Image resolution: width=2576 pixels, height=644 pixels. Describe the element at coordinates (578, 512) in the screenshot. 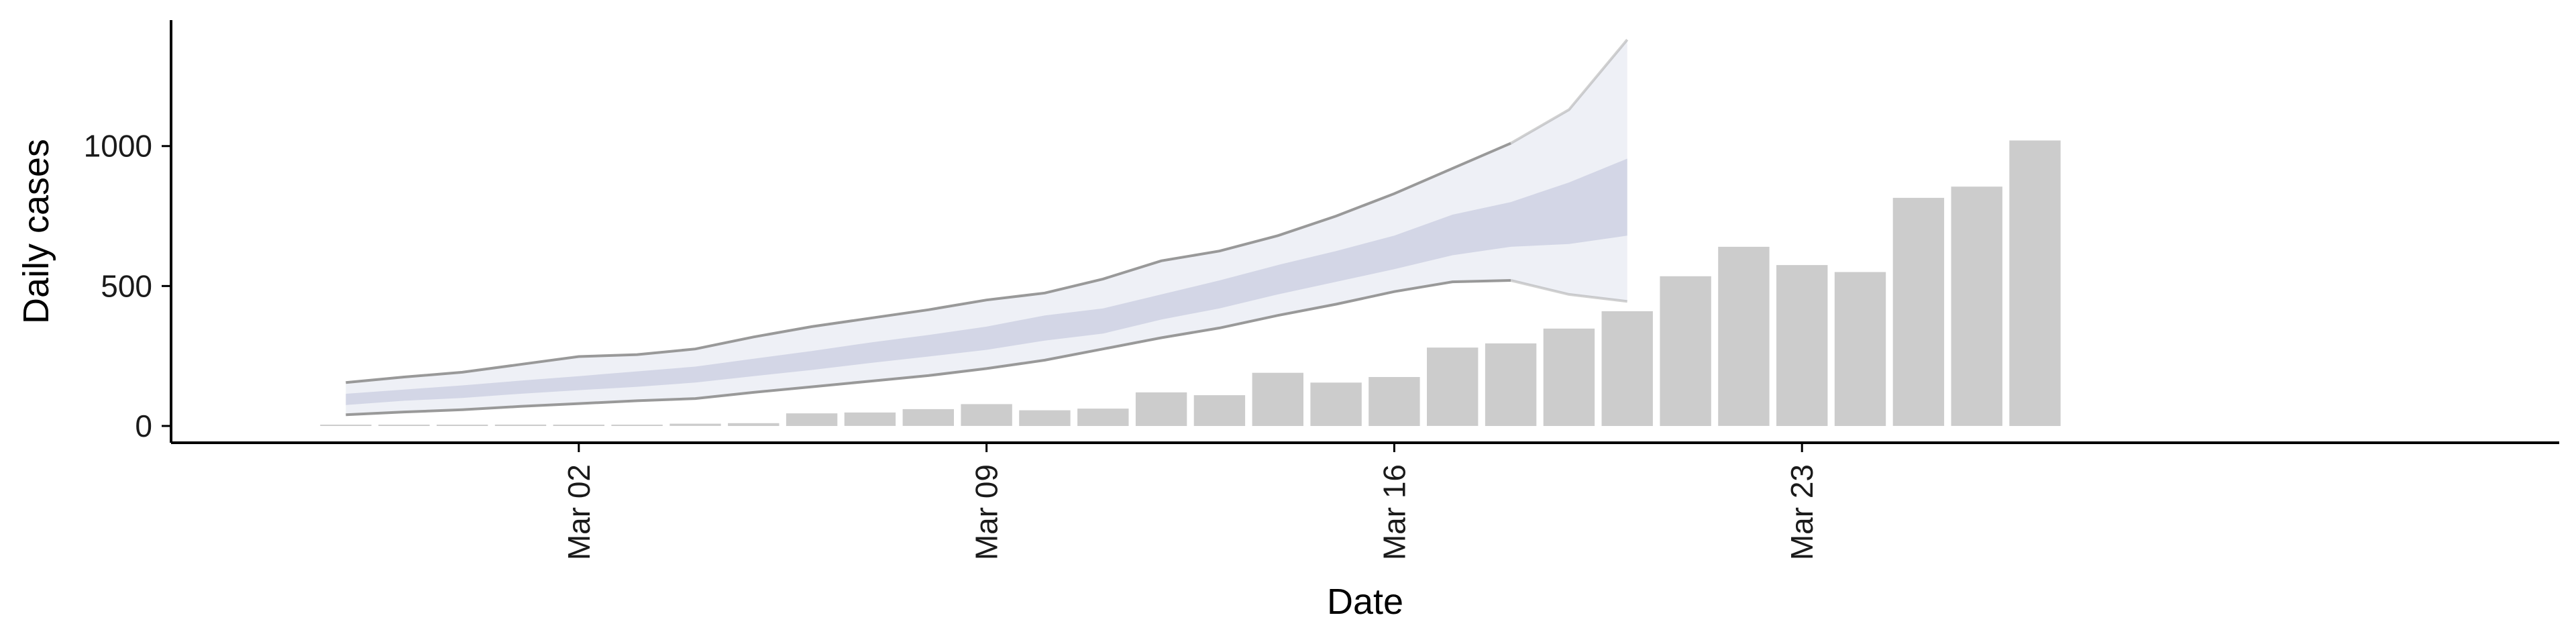

I see `x-tick-label: Mar 02` at that location.